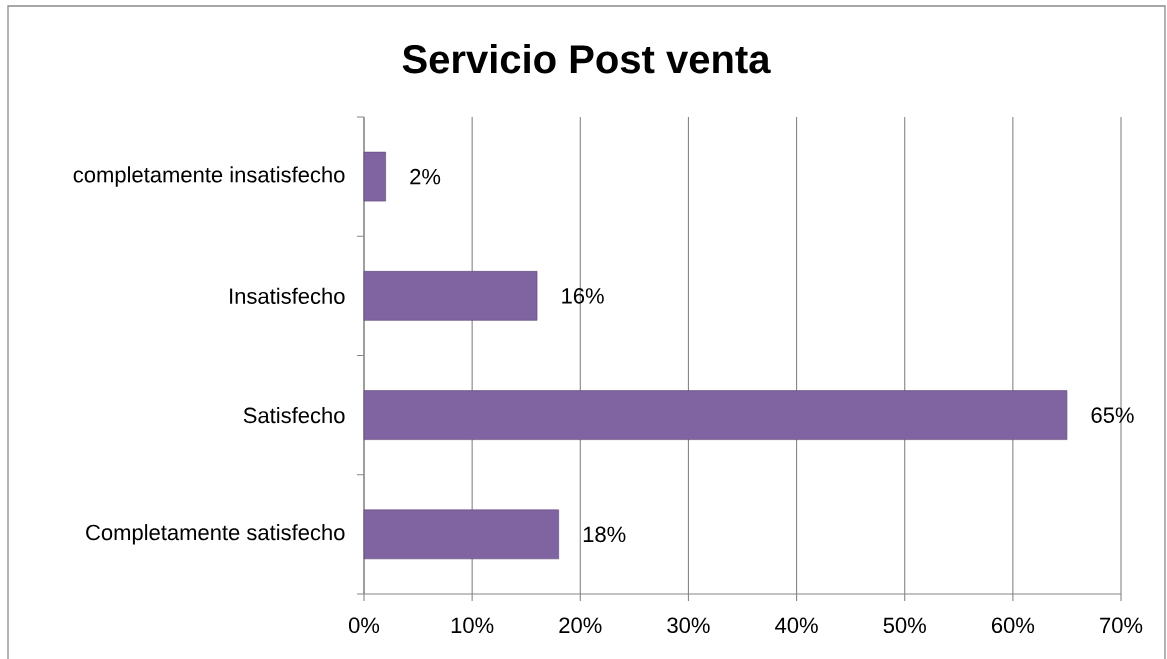 The height and width of the screenshot is (659, 1167). What do you see at coordinates (294, 415) in the screenshot?
I see `y-tick-label: Satisfecho` at bounding box center [294, 415].